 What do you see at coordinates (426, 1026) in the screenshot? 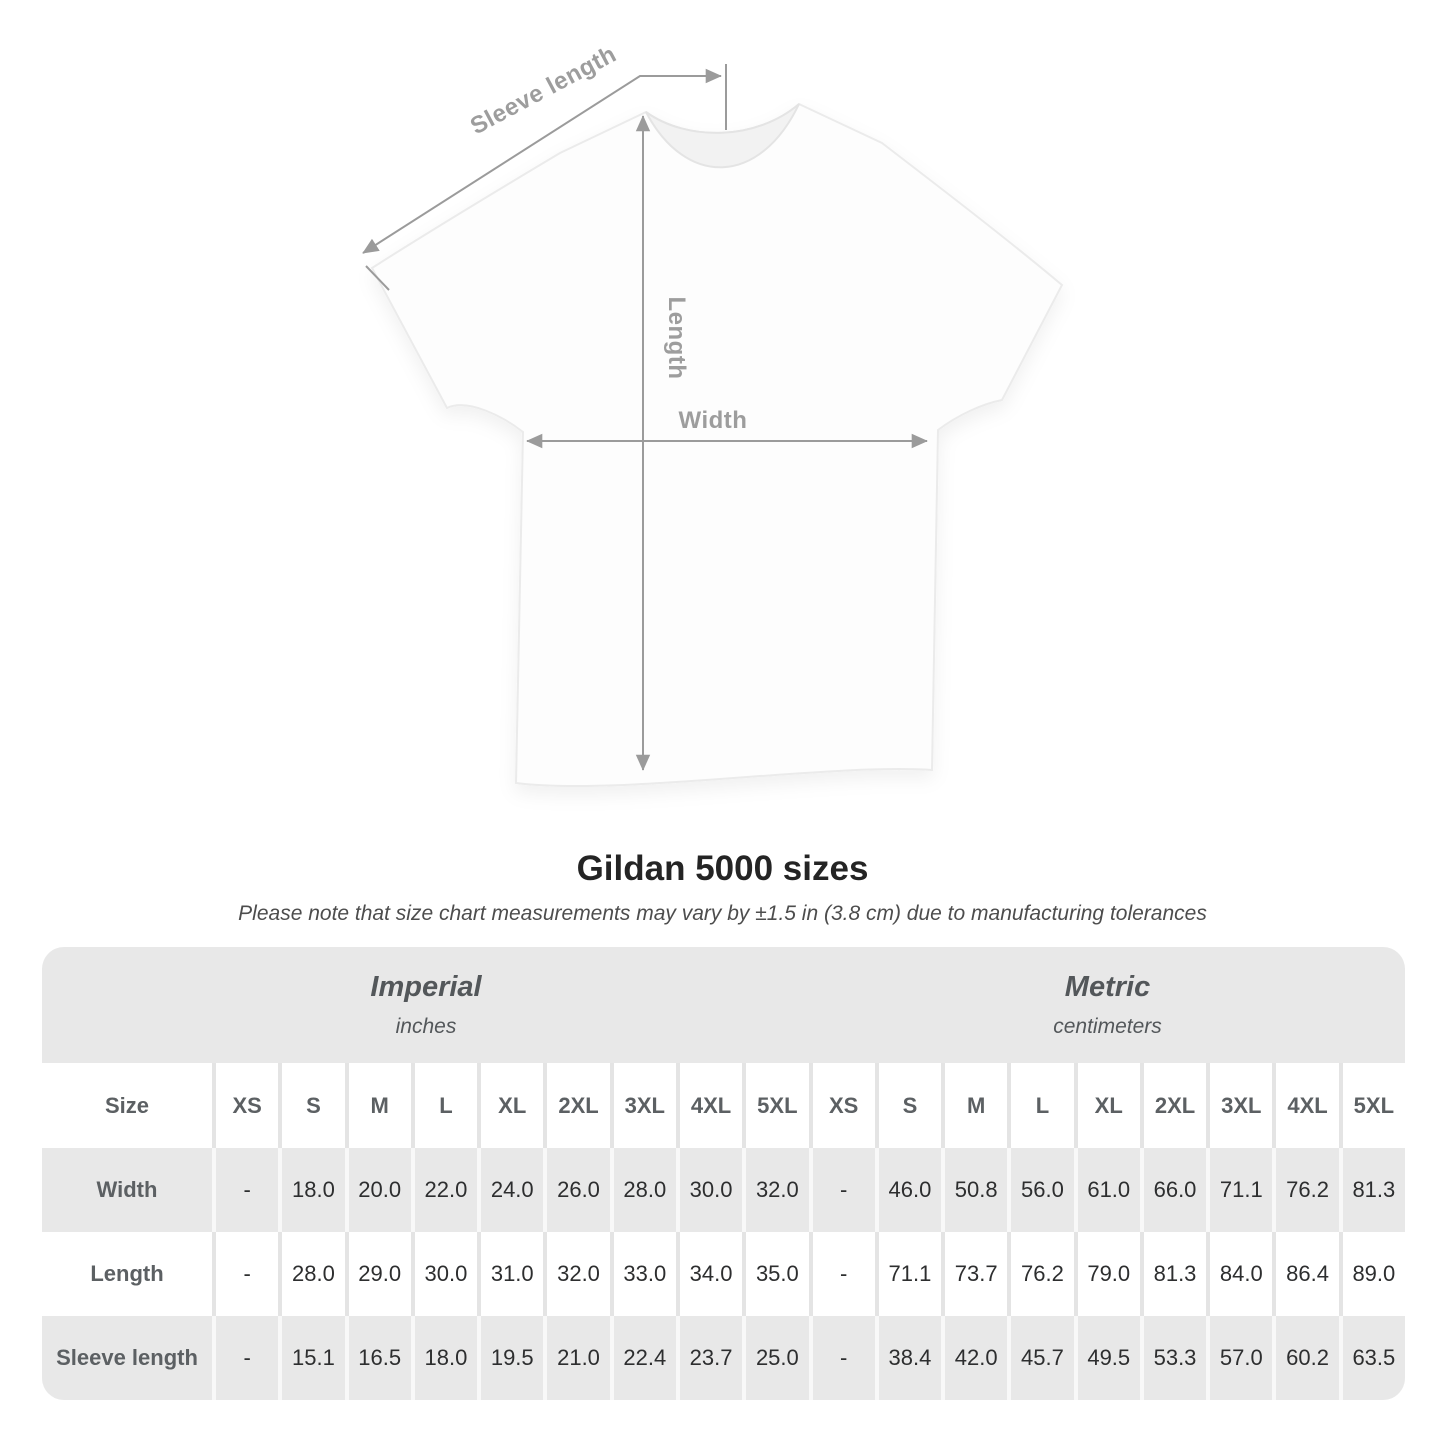
I see `unit-group-sublabel: inches` at bounding box center [426, 1026].